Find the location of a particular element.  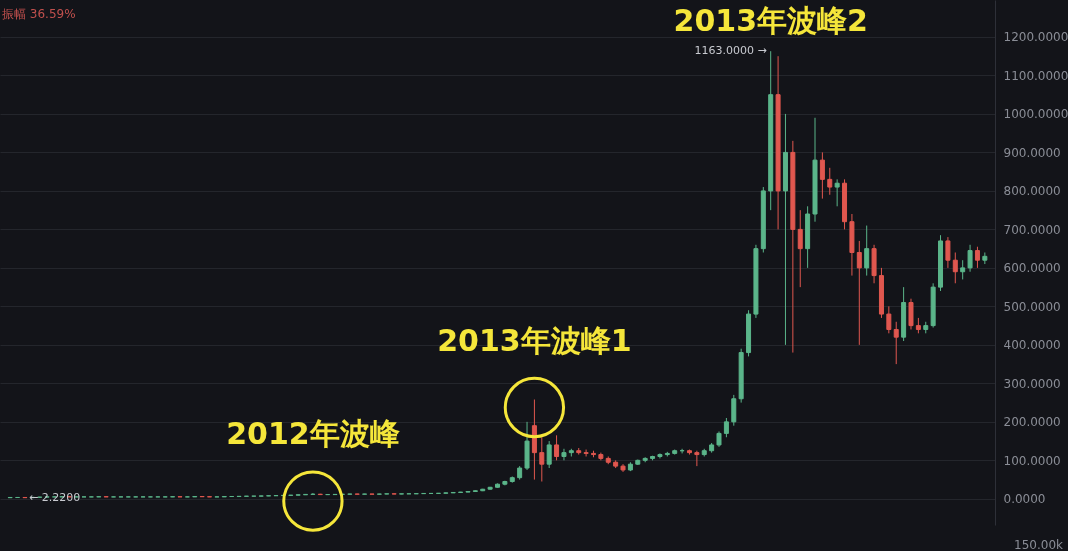

annotation: 2013年波峰1 is located at coordinates (534, 340).